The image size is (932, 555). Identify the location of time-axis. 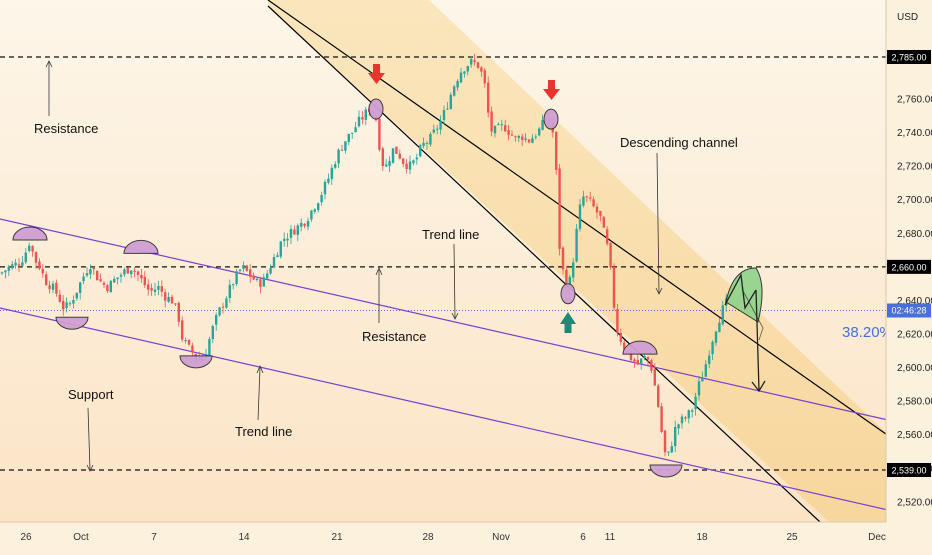
(443, 536).